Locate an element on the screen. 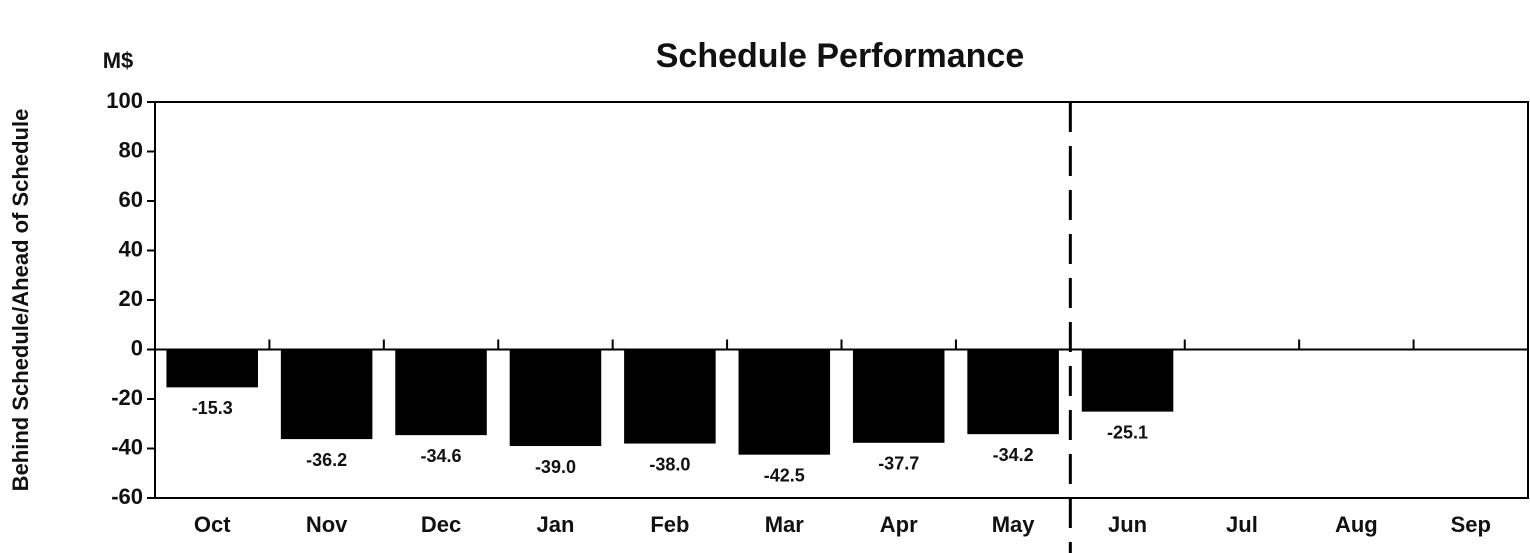  x-tick-label: Apr is located at coordinates (899, 524).